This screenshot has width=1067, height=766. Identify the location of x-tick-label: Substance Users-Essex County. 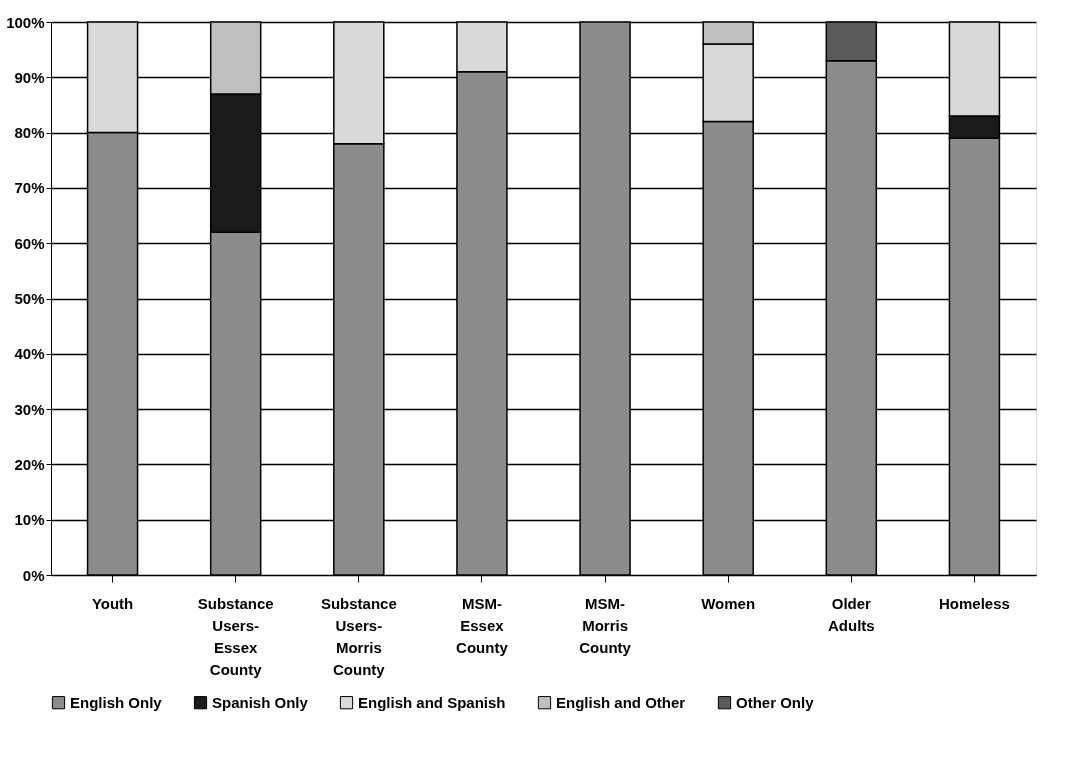
(235, 636).